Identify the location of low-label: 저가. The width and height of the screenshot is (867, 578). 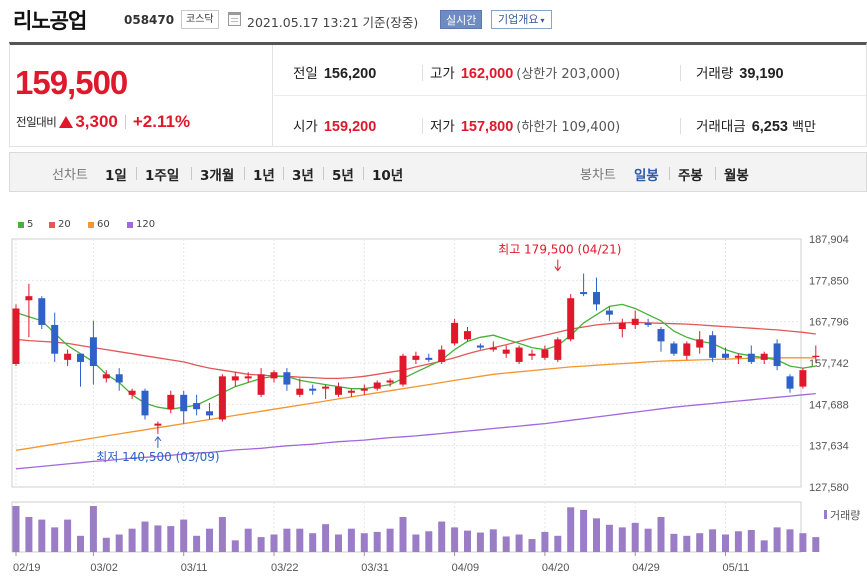
(442, 127).